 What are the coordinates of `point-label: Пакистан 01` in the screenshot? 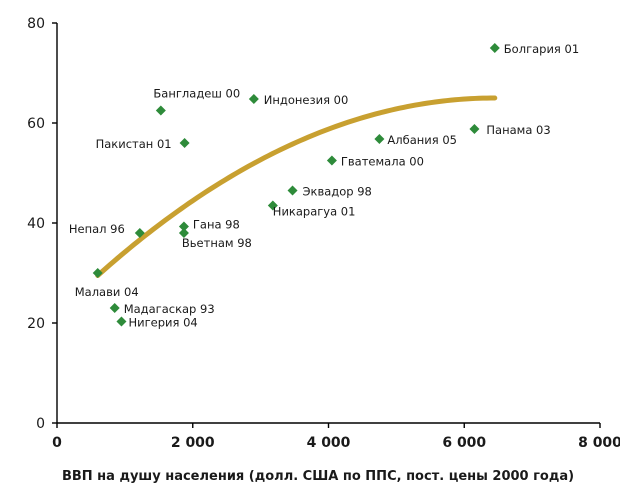 It's located at (134, 144).